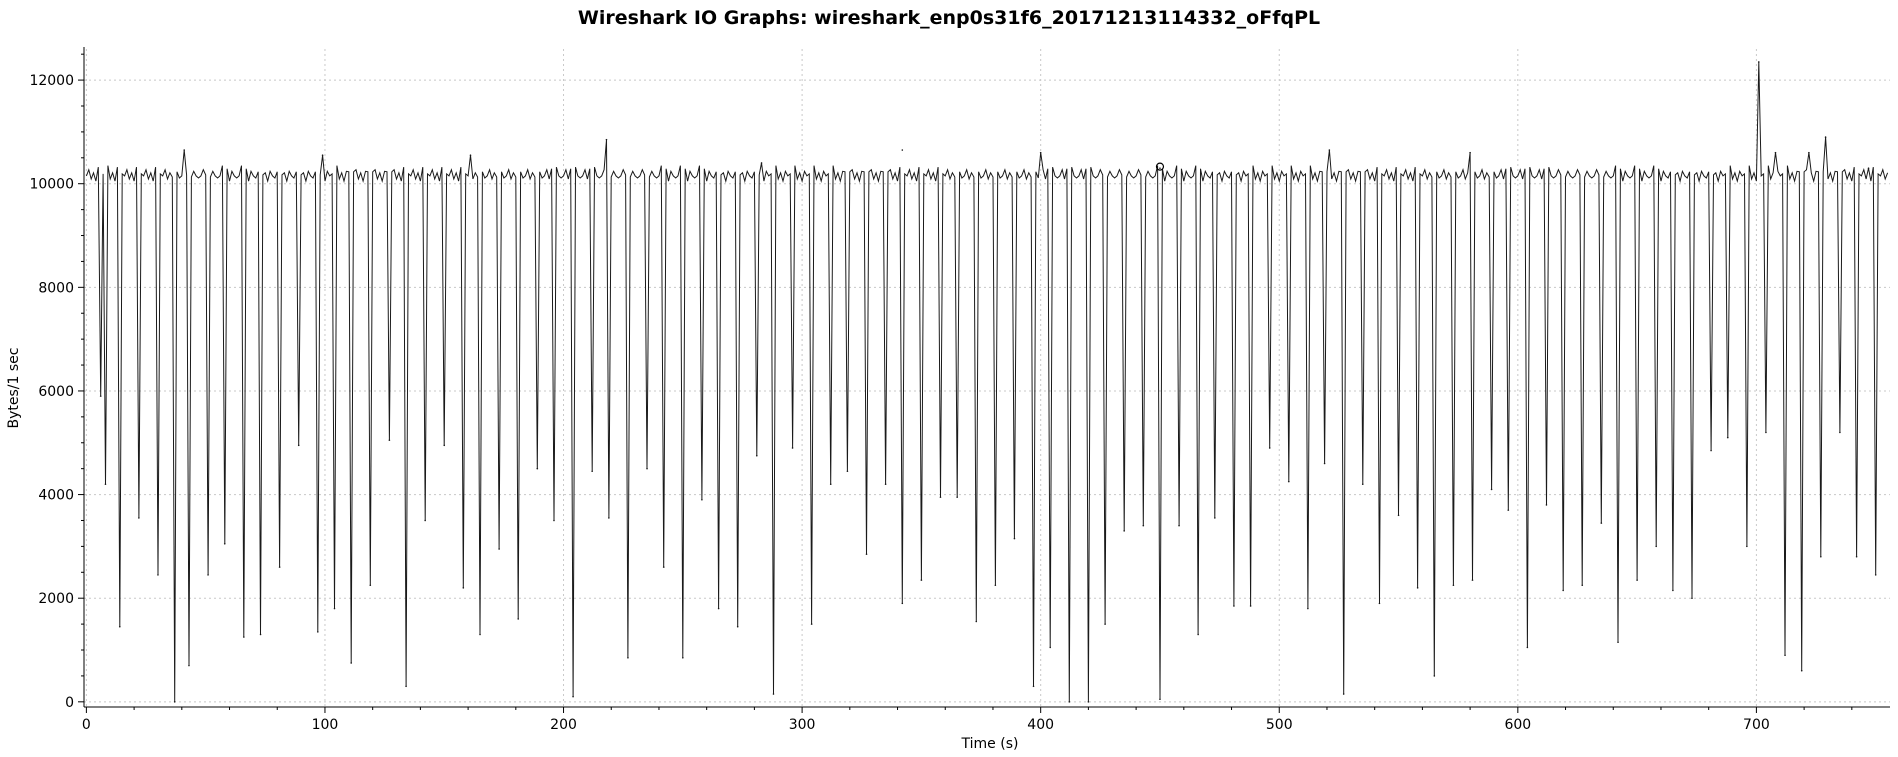 Image resolution: width=1898 pixels, height=757 pixels. I want to click on x-tick-label: 0, so click(86, 725).